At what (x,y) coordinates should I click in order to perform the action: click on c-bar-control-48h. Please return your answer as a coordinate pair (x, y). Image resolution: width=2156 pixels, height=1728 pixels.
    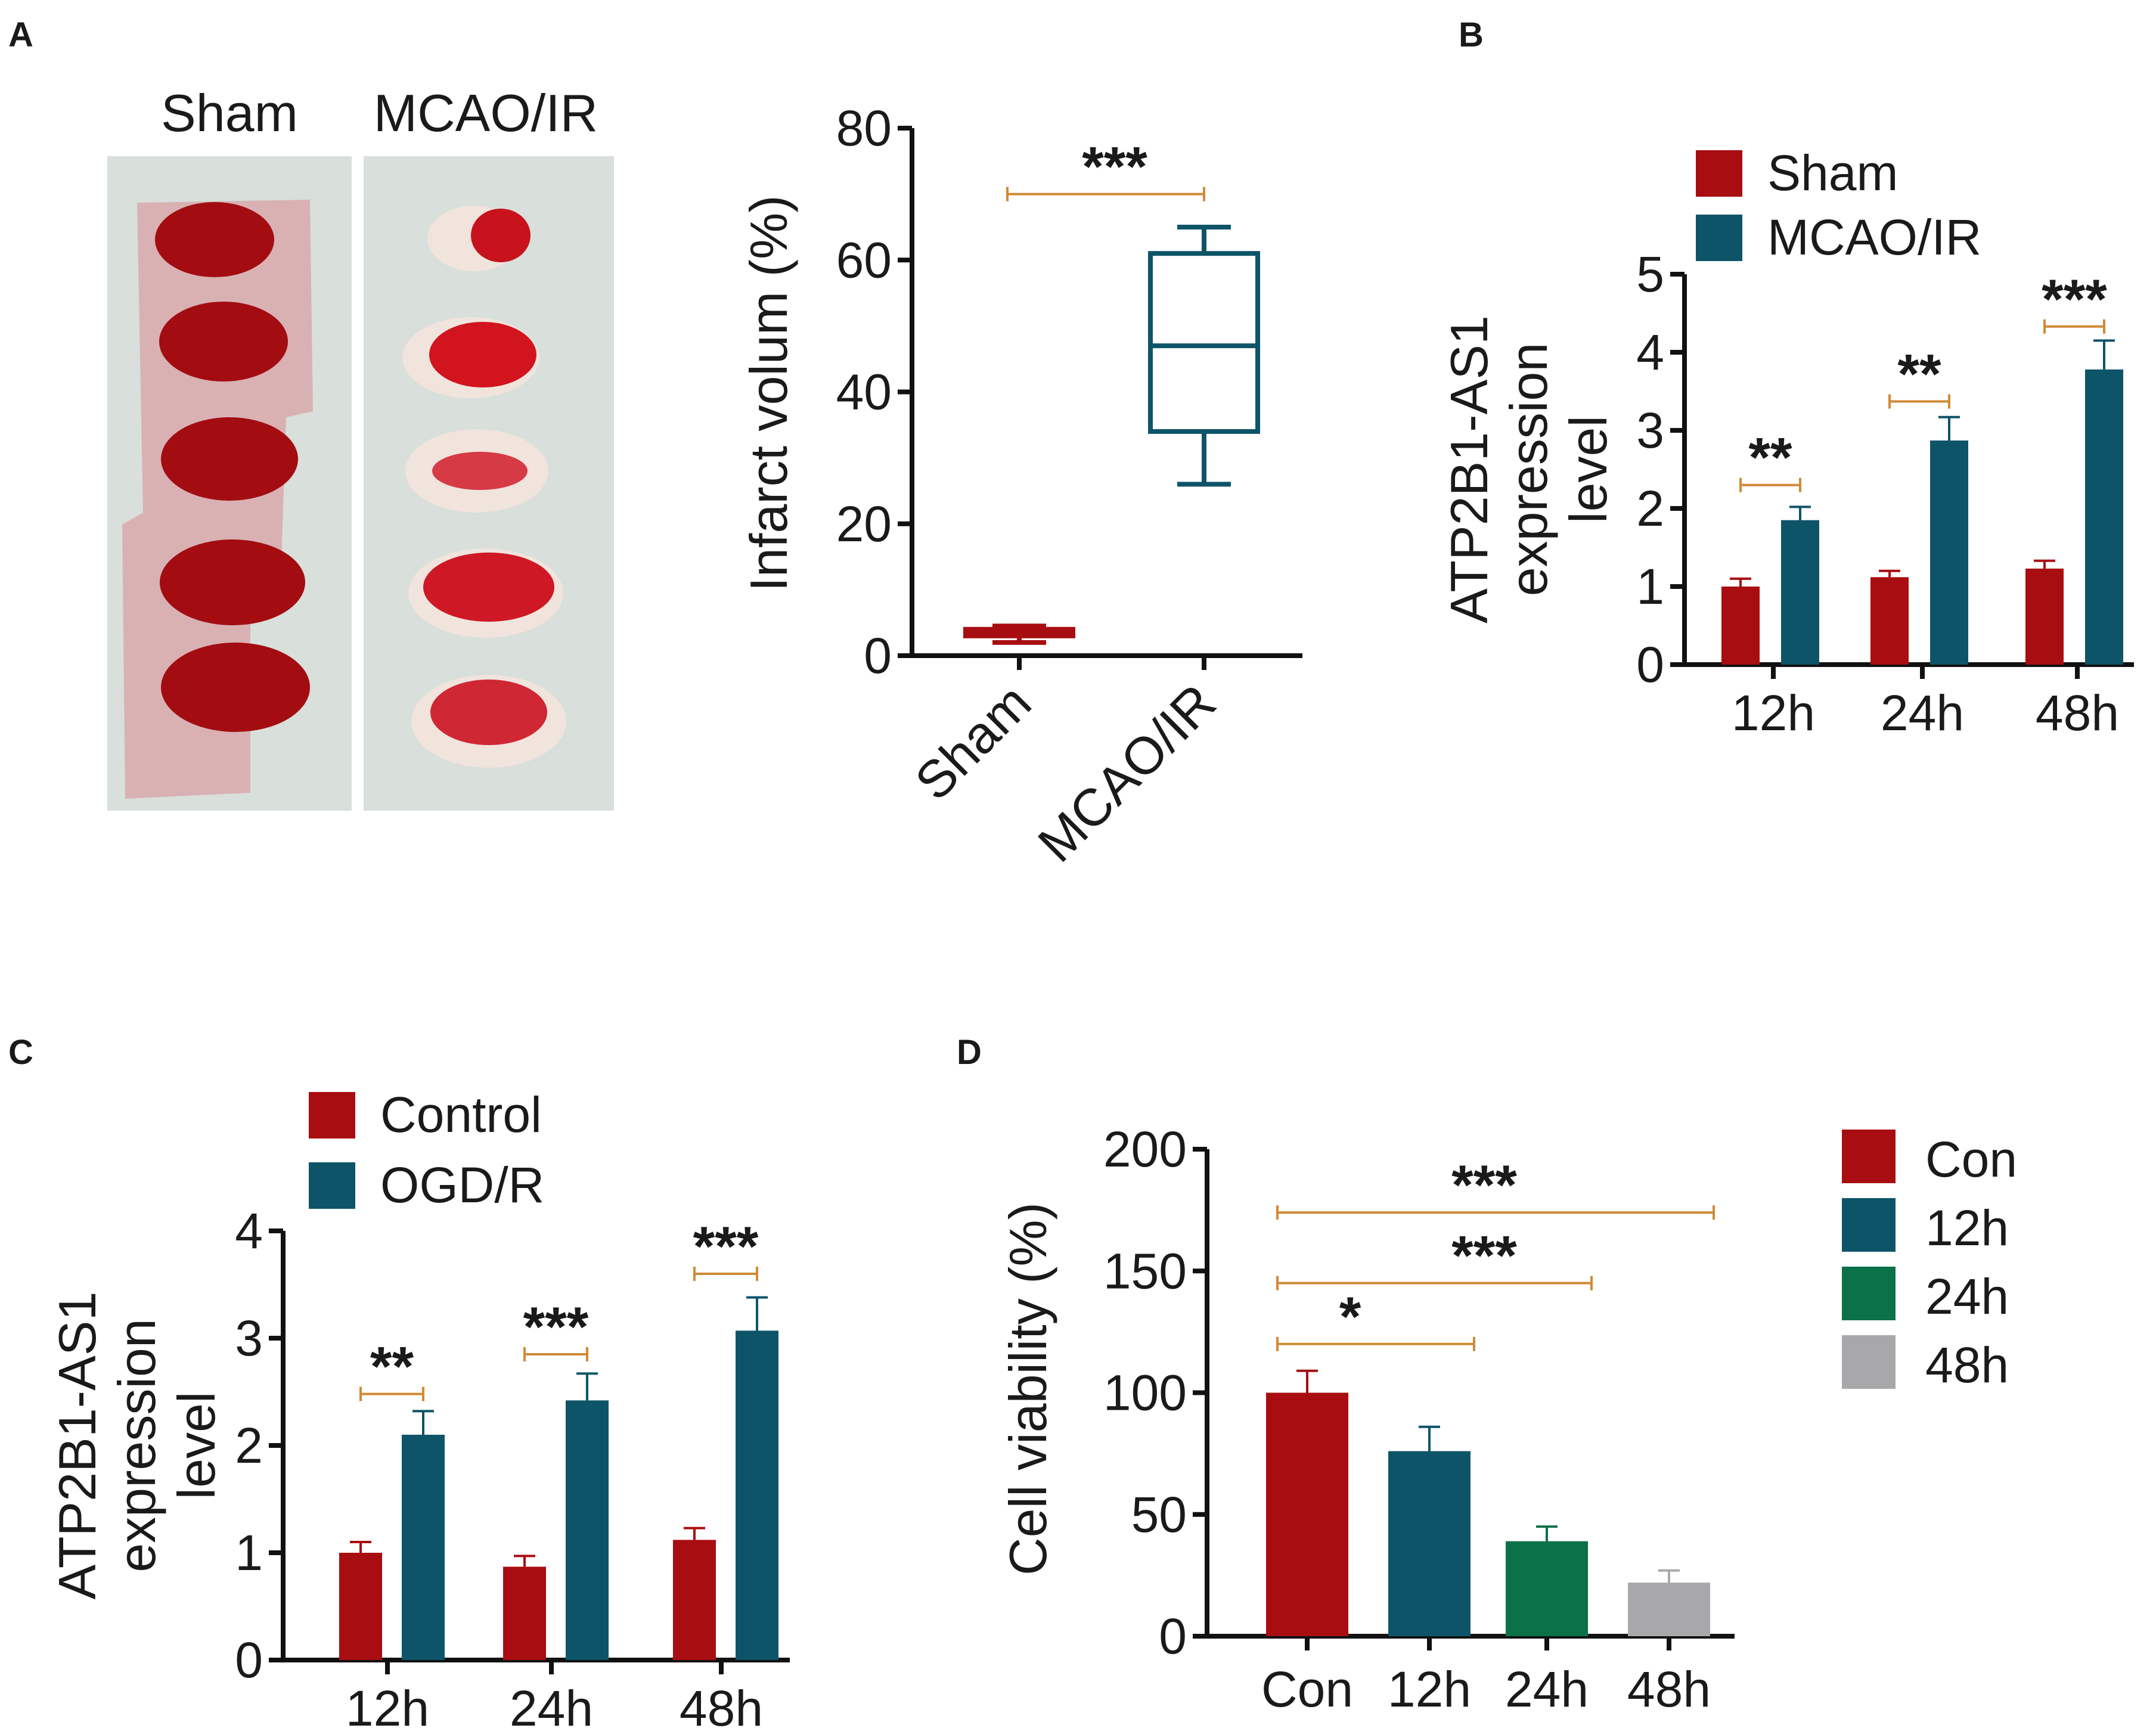
    Looking at the image, I should click on (694, 1600).